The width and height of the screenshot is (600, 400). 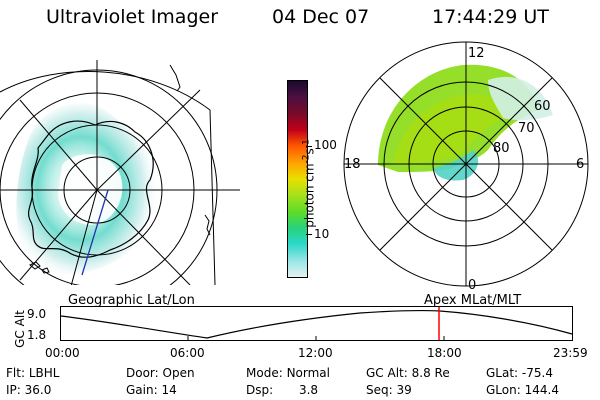 I want to click on status-glat: GLat: -75.4, so click(x=519, y=373).